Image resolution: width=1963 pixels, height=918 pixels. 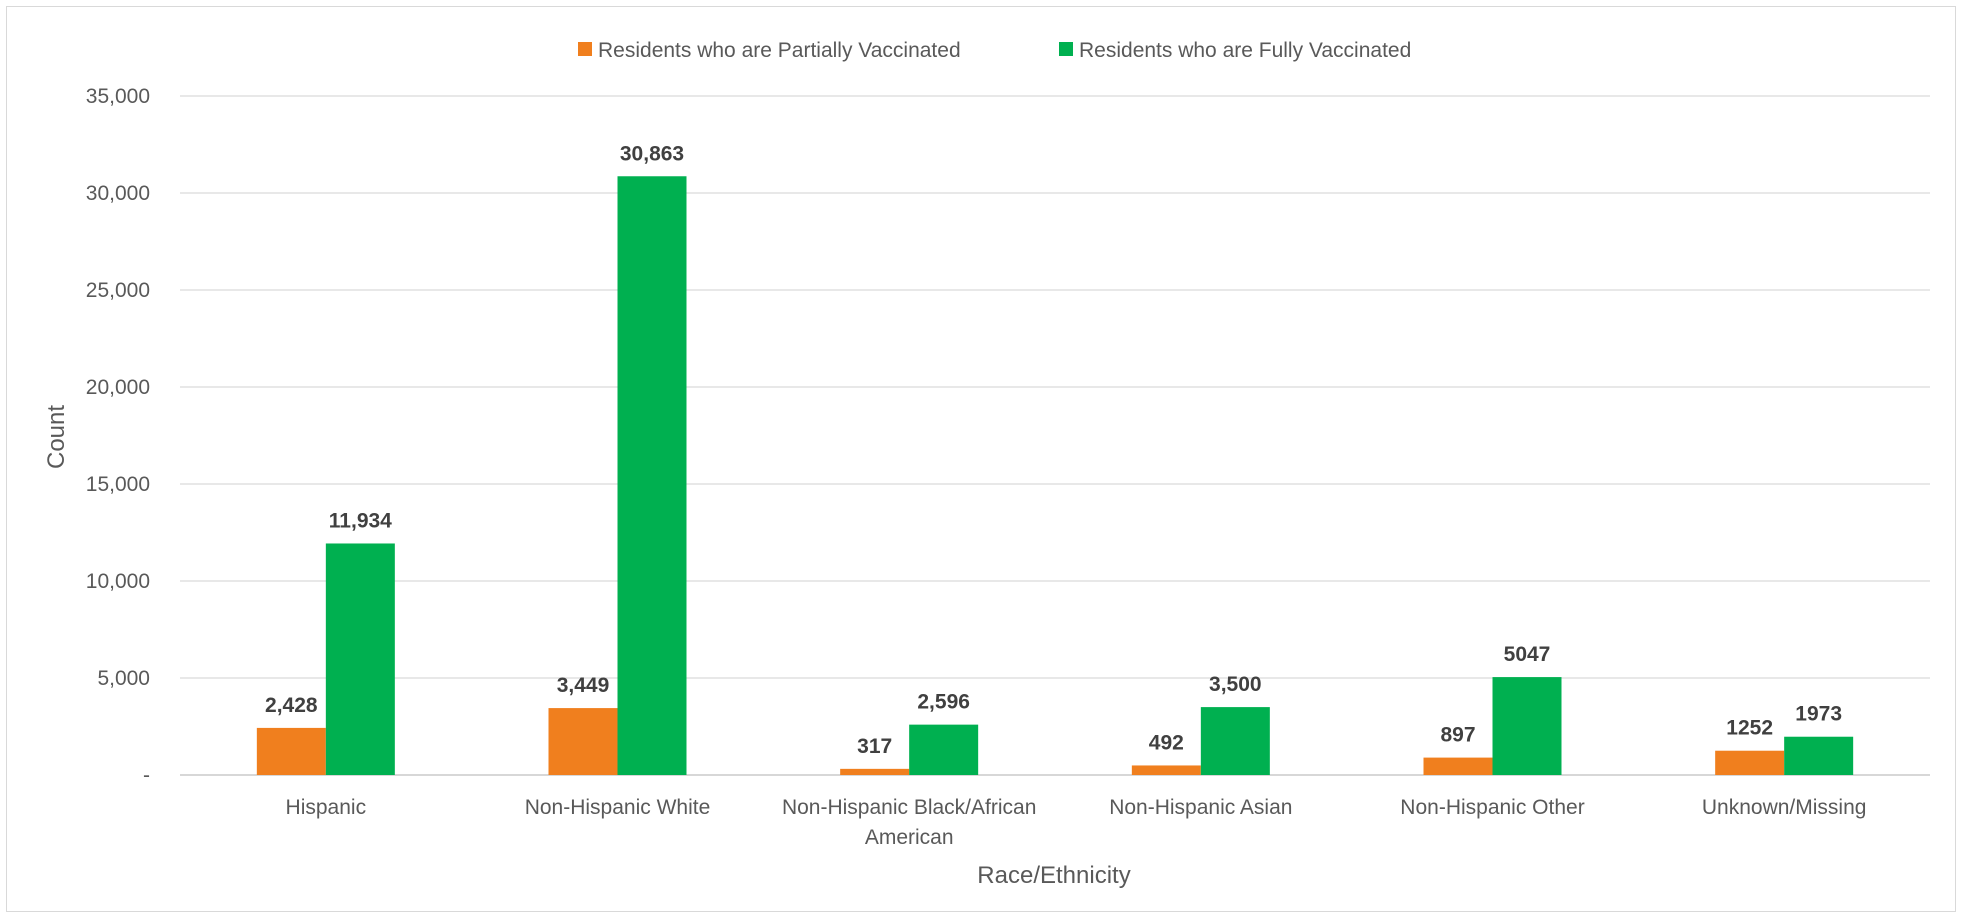 I want to click on y-tick-label: -, so click(x=146, y=775).